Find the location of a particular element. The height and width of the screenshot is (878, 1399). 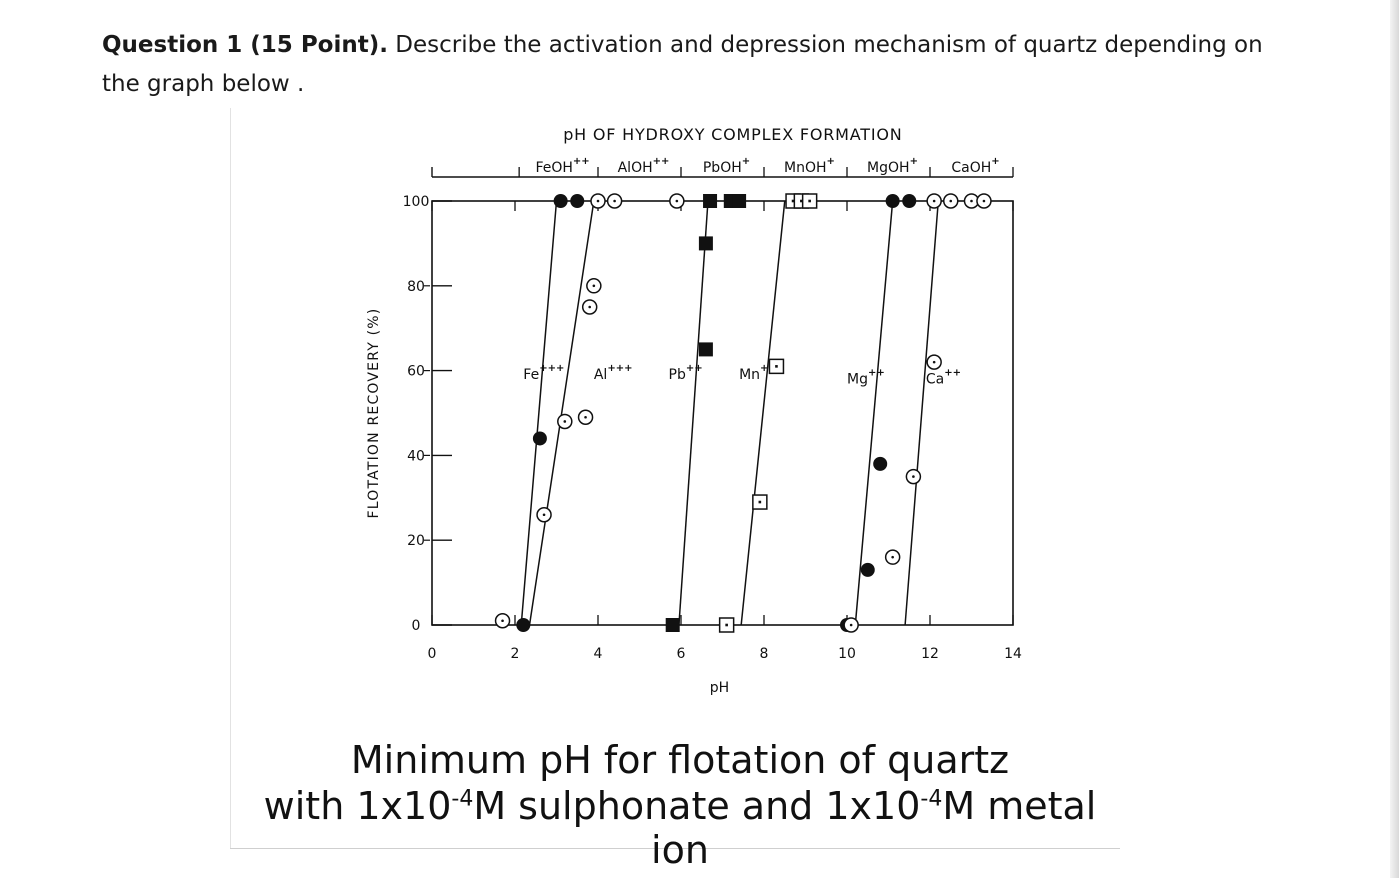

complex-band-label: PbOH+ is located at coordinates (726, 166).